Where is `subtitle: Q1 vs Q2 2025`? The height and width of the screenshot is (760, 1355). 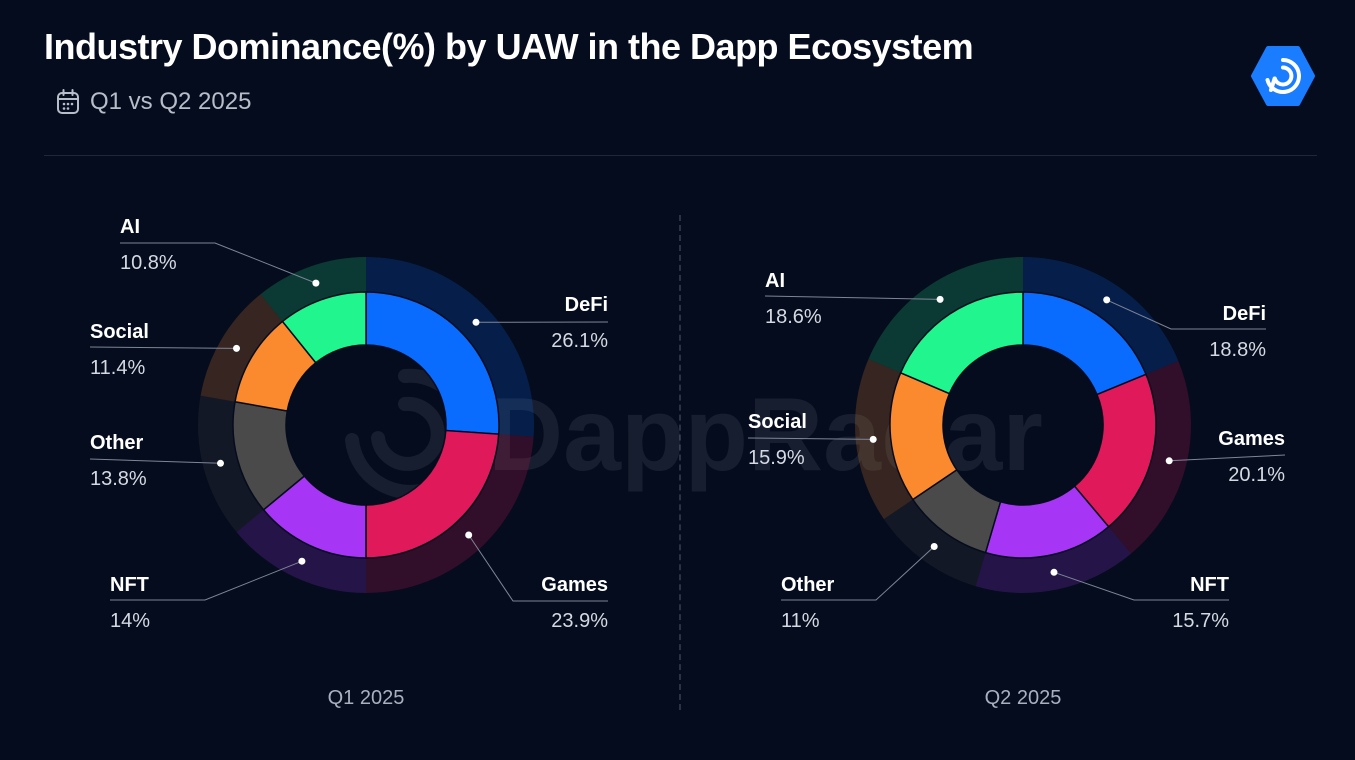 subtitle: Q1 vs Q2 2025 is located at coordinates (153, 102).